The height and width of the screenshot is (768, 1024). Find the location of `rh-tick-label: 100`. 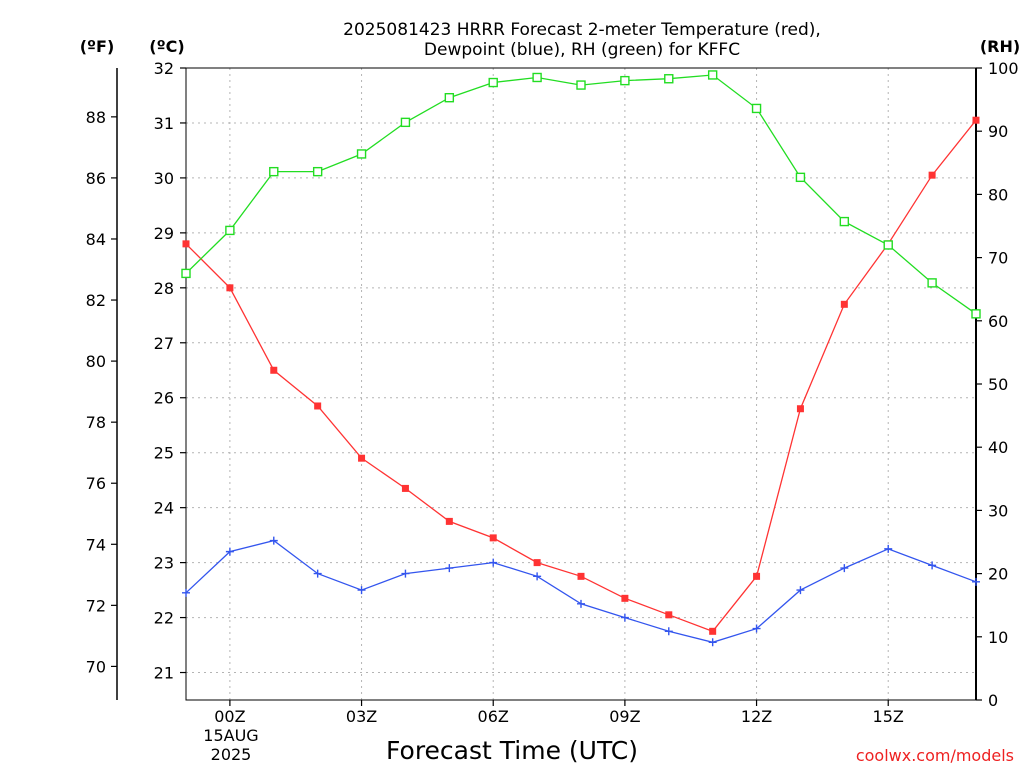

rh-tick-label: 100 is located at coordinates (1003, 68).